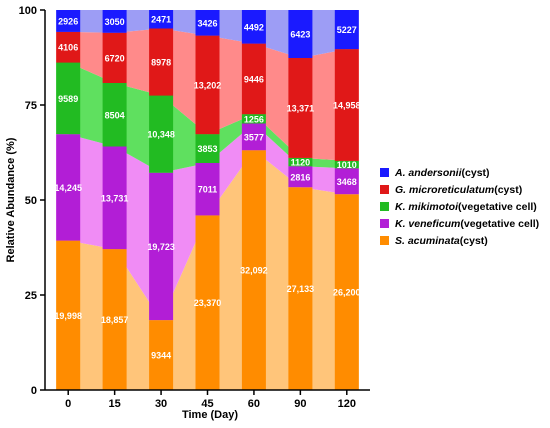 The height and width of the screenshot is (428, 550). I want to click on count-label: 3050, so click(115, 22).